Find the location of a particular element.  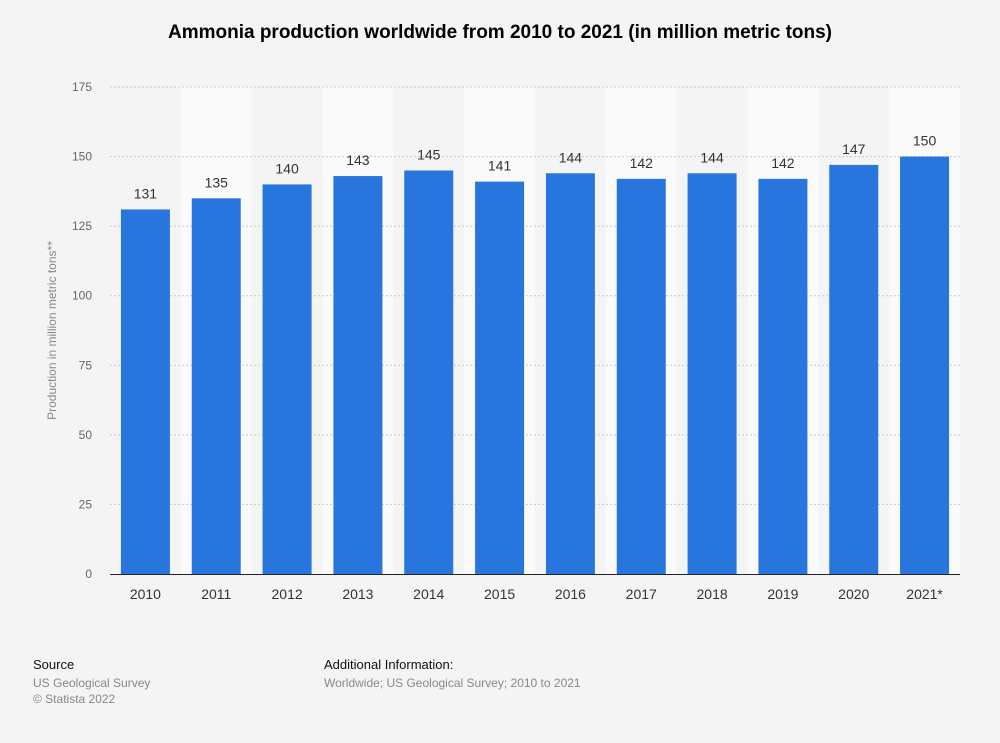

value-label: 135 is located at coordinates (217, 182).